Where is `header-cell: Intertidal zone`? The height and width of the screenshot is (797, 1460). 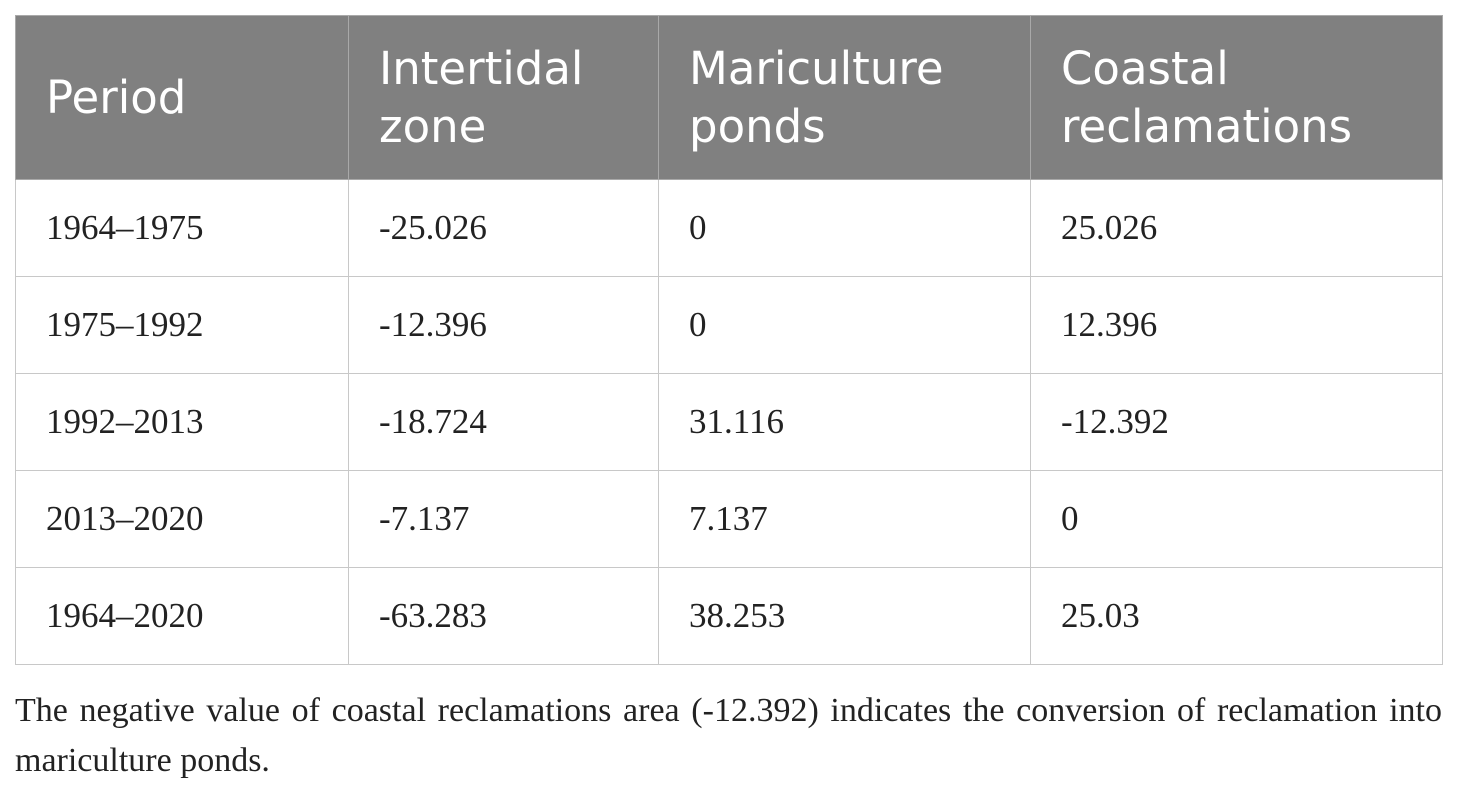 header-cell: Intertidal zone is located at coordinates (503, 97).